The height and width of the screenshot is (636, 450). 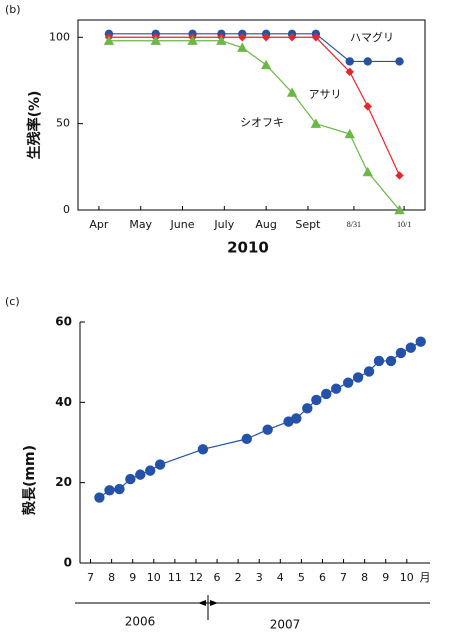 I want to click on x-tick-label: May, so click(x=140, y=224).